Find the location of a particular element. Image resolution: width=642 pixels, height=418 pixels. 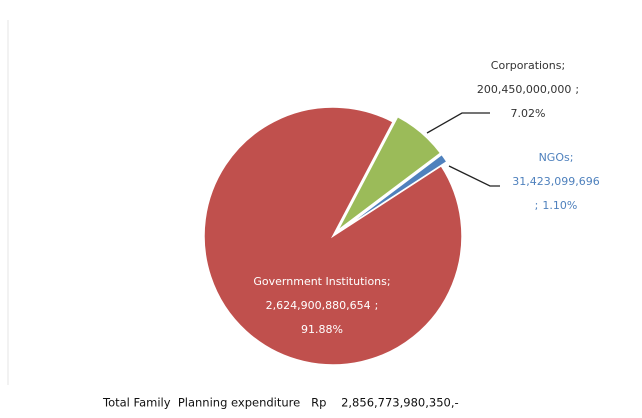

data-label: 91.88% is located at coordinates (322, 329).